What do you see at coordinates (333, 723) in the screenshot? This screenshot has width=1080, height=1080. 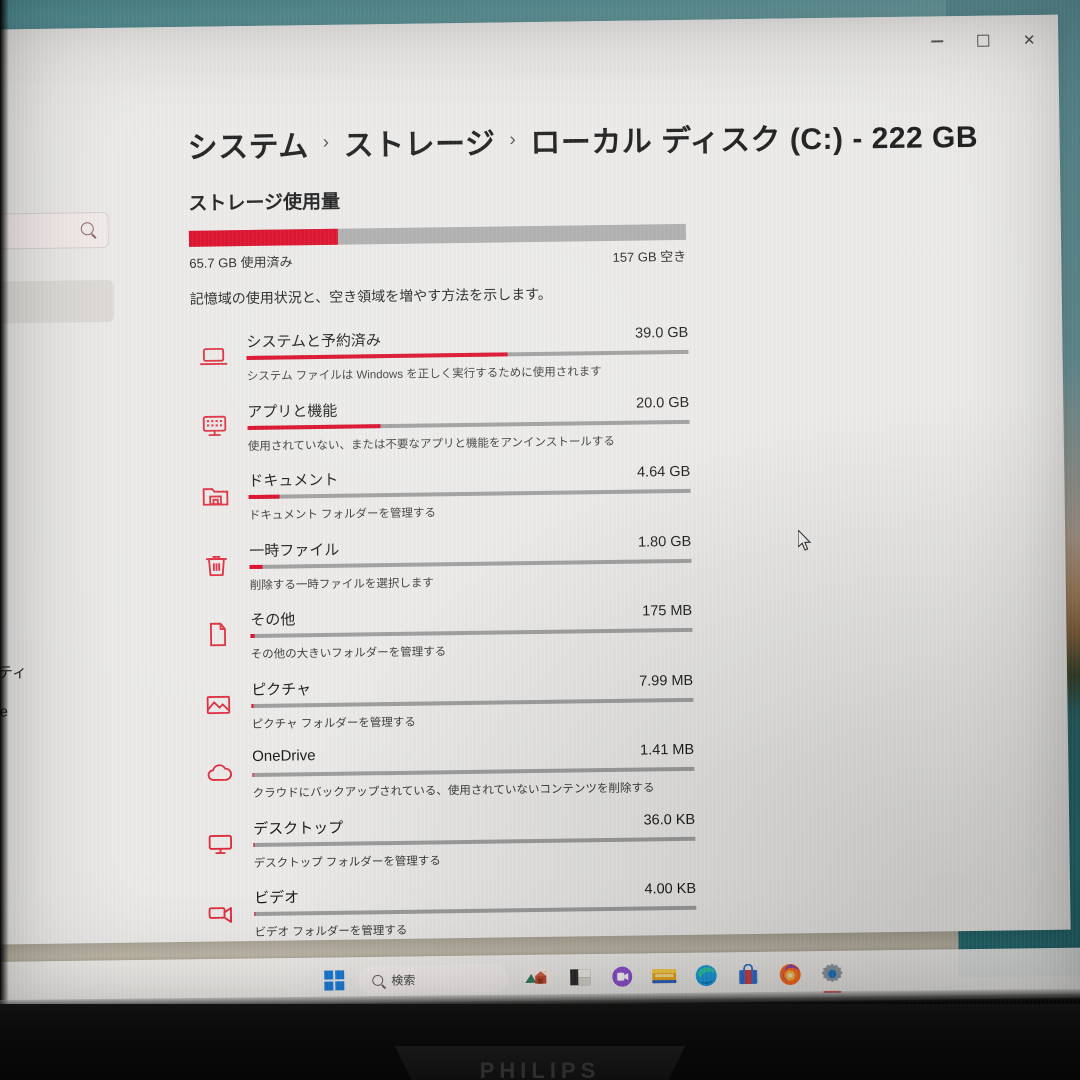 I see `storage-row-description: ピクチャ フォルダーを管理する` at bounding box center [333, 723].